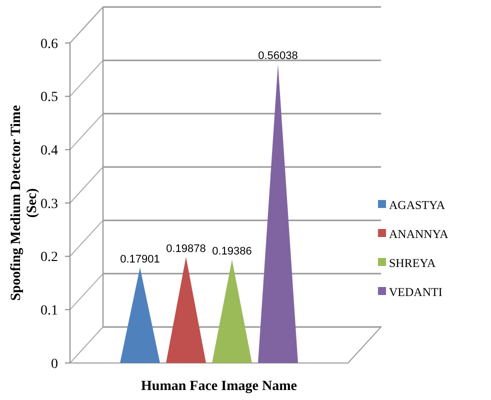 The height and width of the screenshot is (400, 491). What do you see at coordinates (415, 292) in the screenshot?
I see `legend-label: VEDANTI` at bounding box center [415, 292].